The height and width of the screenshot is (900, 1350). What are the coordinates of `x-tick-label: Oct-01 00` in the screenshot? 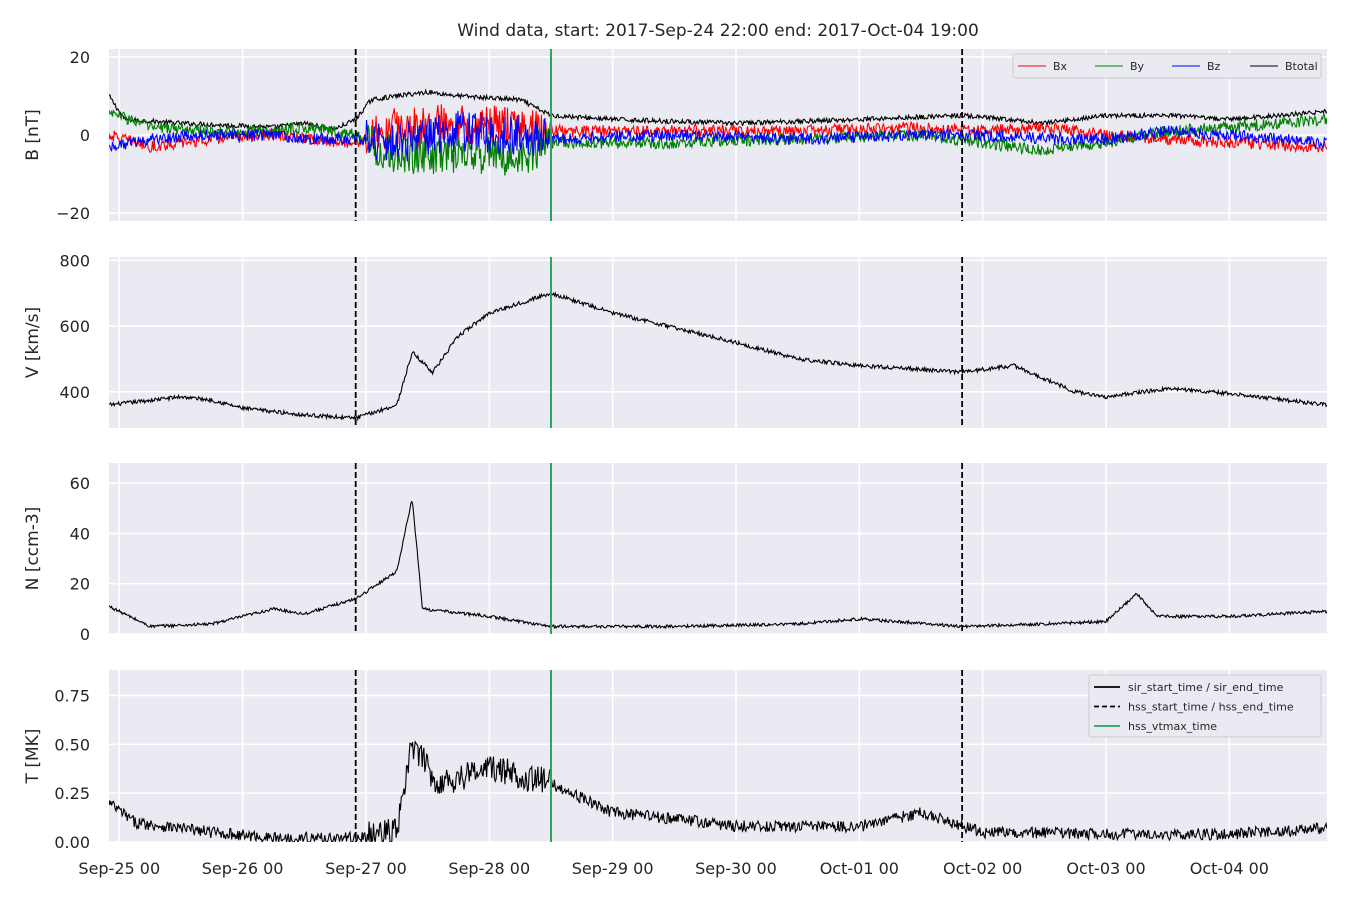 It's located at (859, 868).